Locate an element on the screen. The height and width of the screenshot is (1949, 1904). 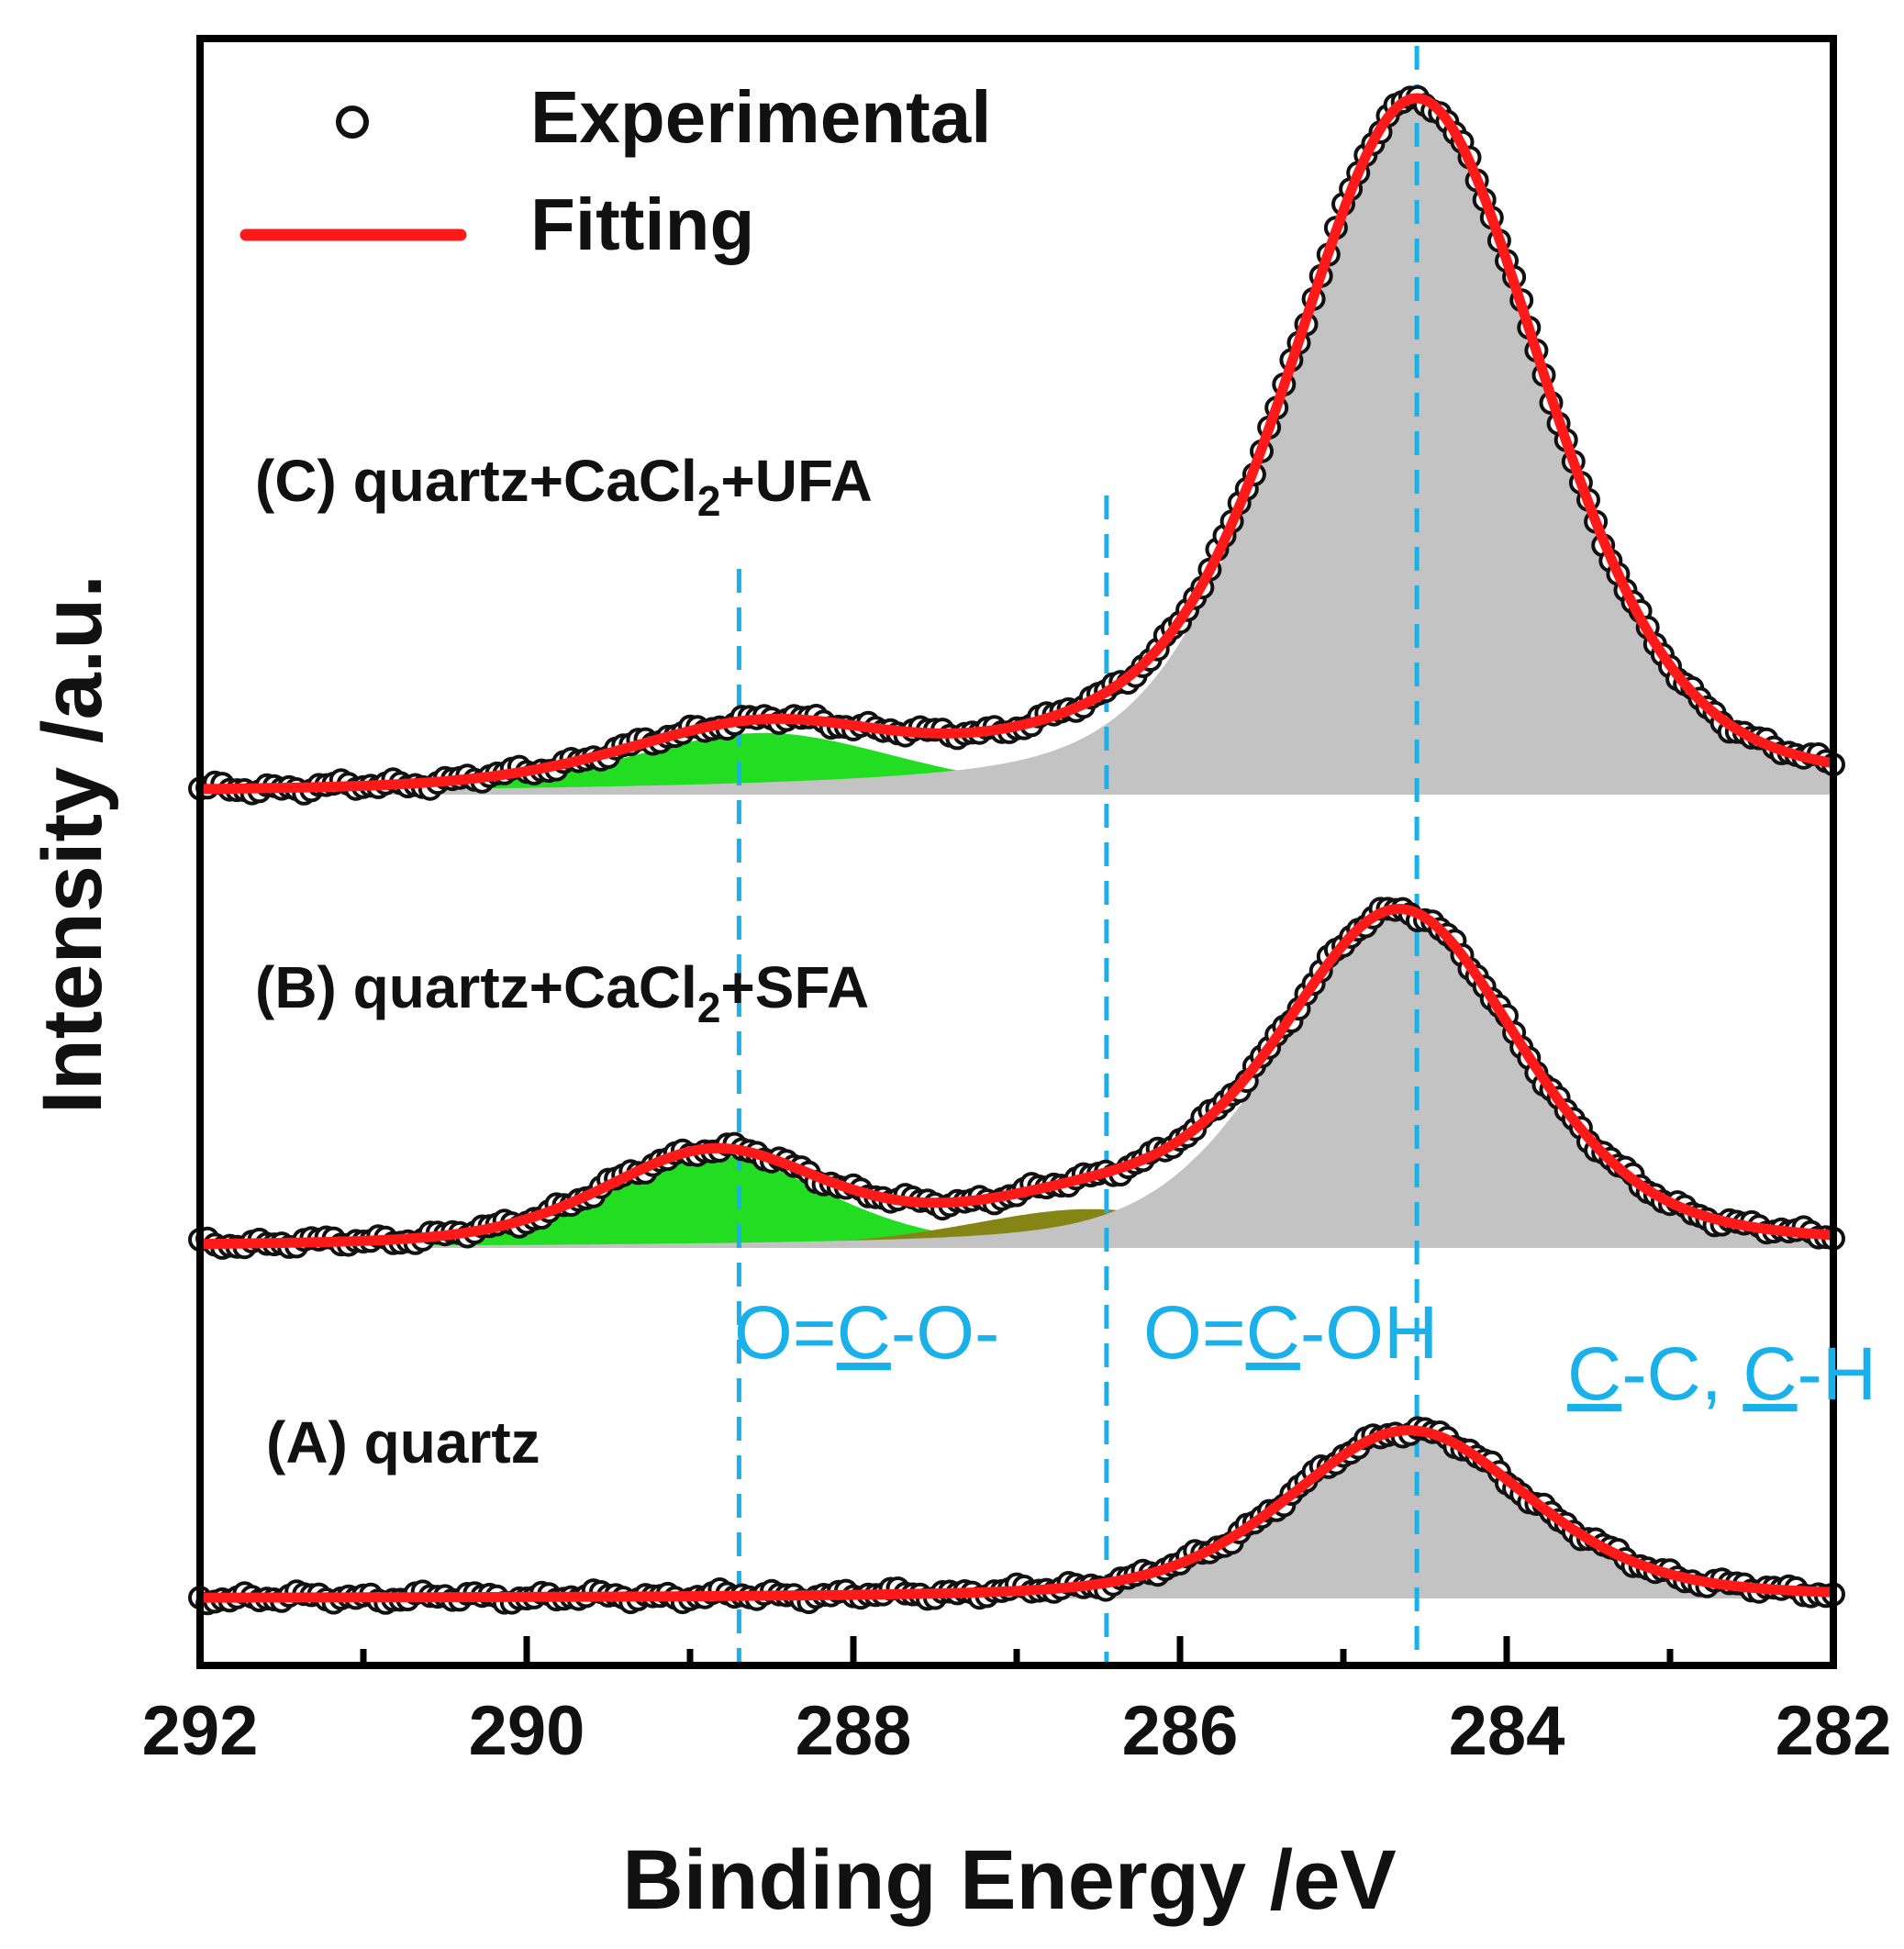
fit-curve-a-quartz is located at coordinates (1016, 1514).